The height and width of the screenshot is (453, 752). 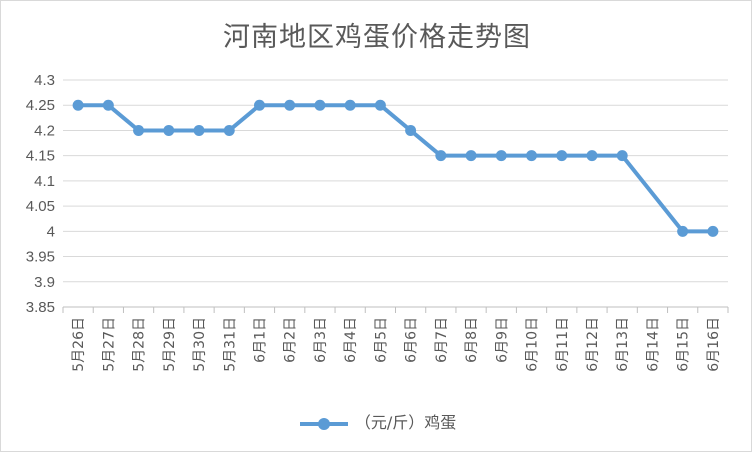 What do you see at coordinates (44, 130) in the screenshot?
I see `y-tick-label: 4.2` at bounding box center [44, 130].